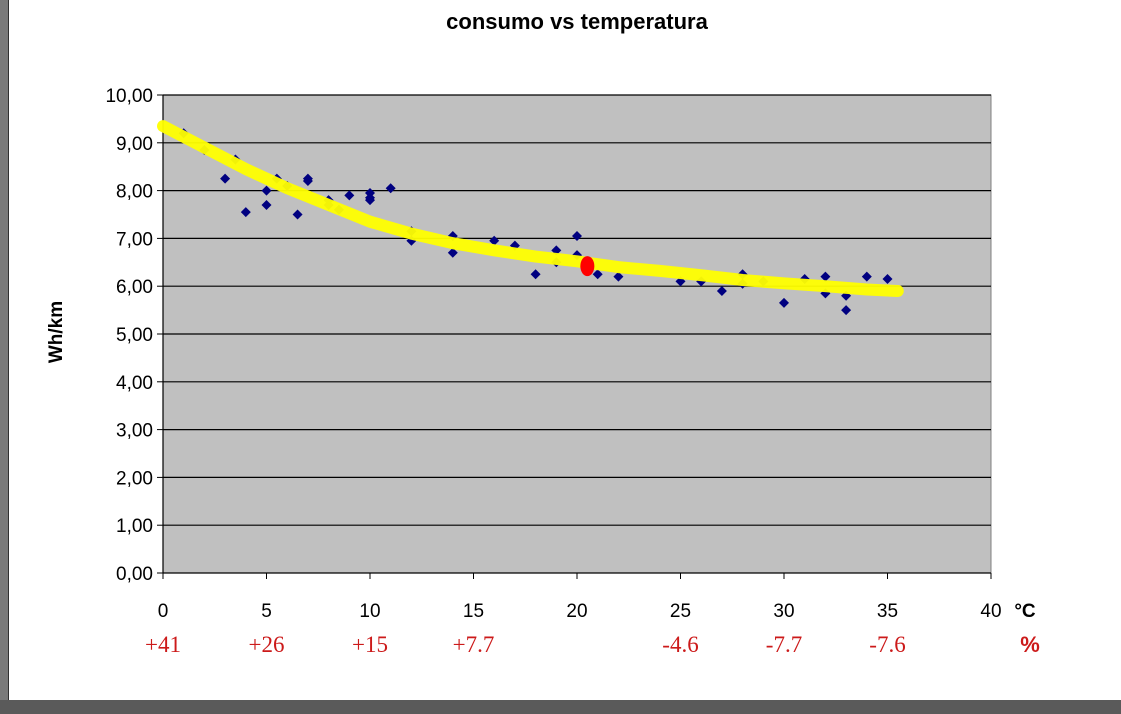 This screenshot has width=1121, height=714. Describe the element at coordinates (134, 335) in the screenshot. I see `y-tick-label: 5,00` at that location.